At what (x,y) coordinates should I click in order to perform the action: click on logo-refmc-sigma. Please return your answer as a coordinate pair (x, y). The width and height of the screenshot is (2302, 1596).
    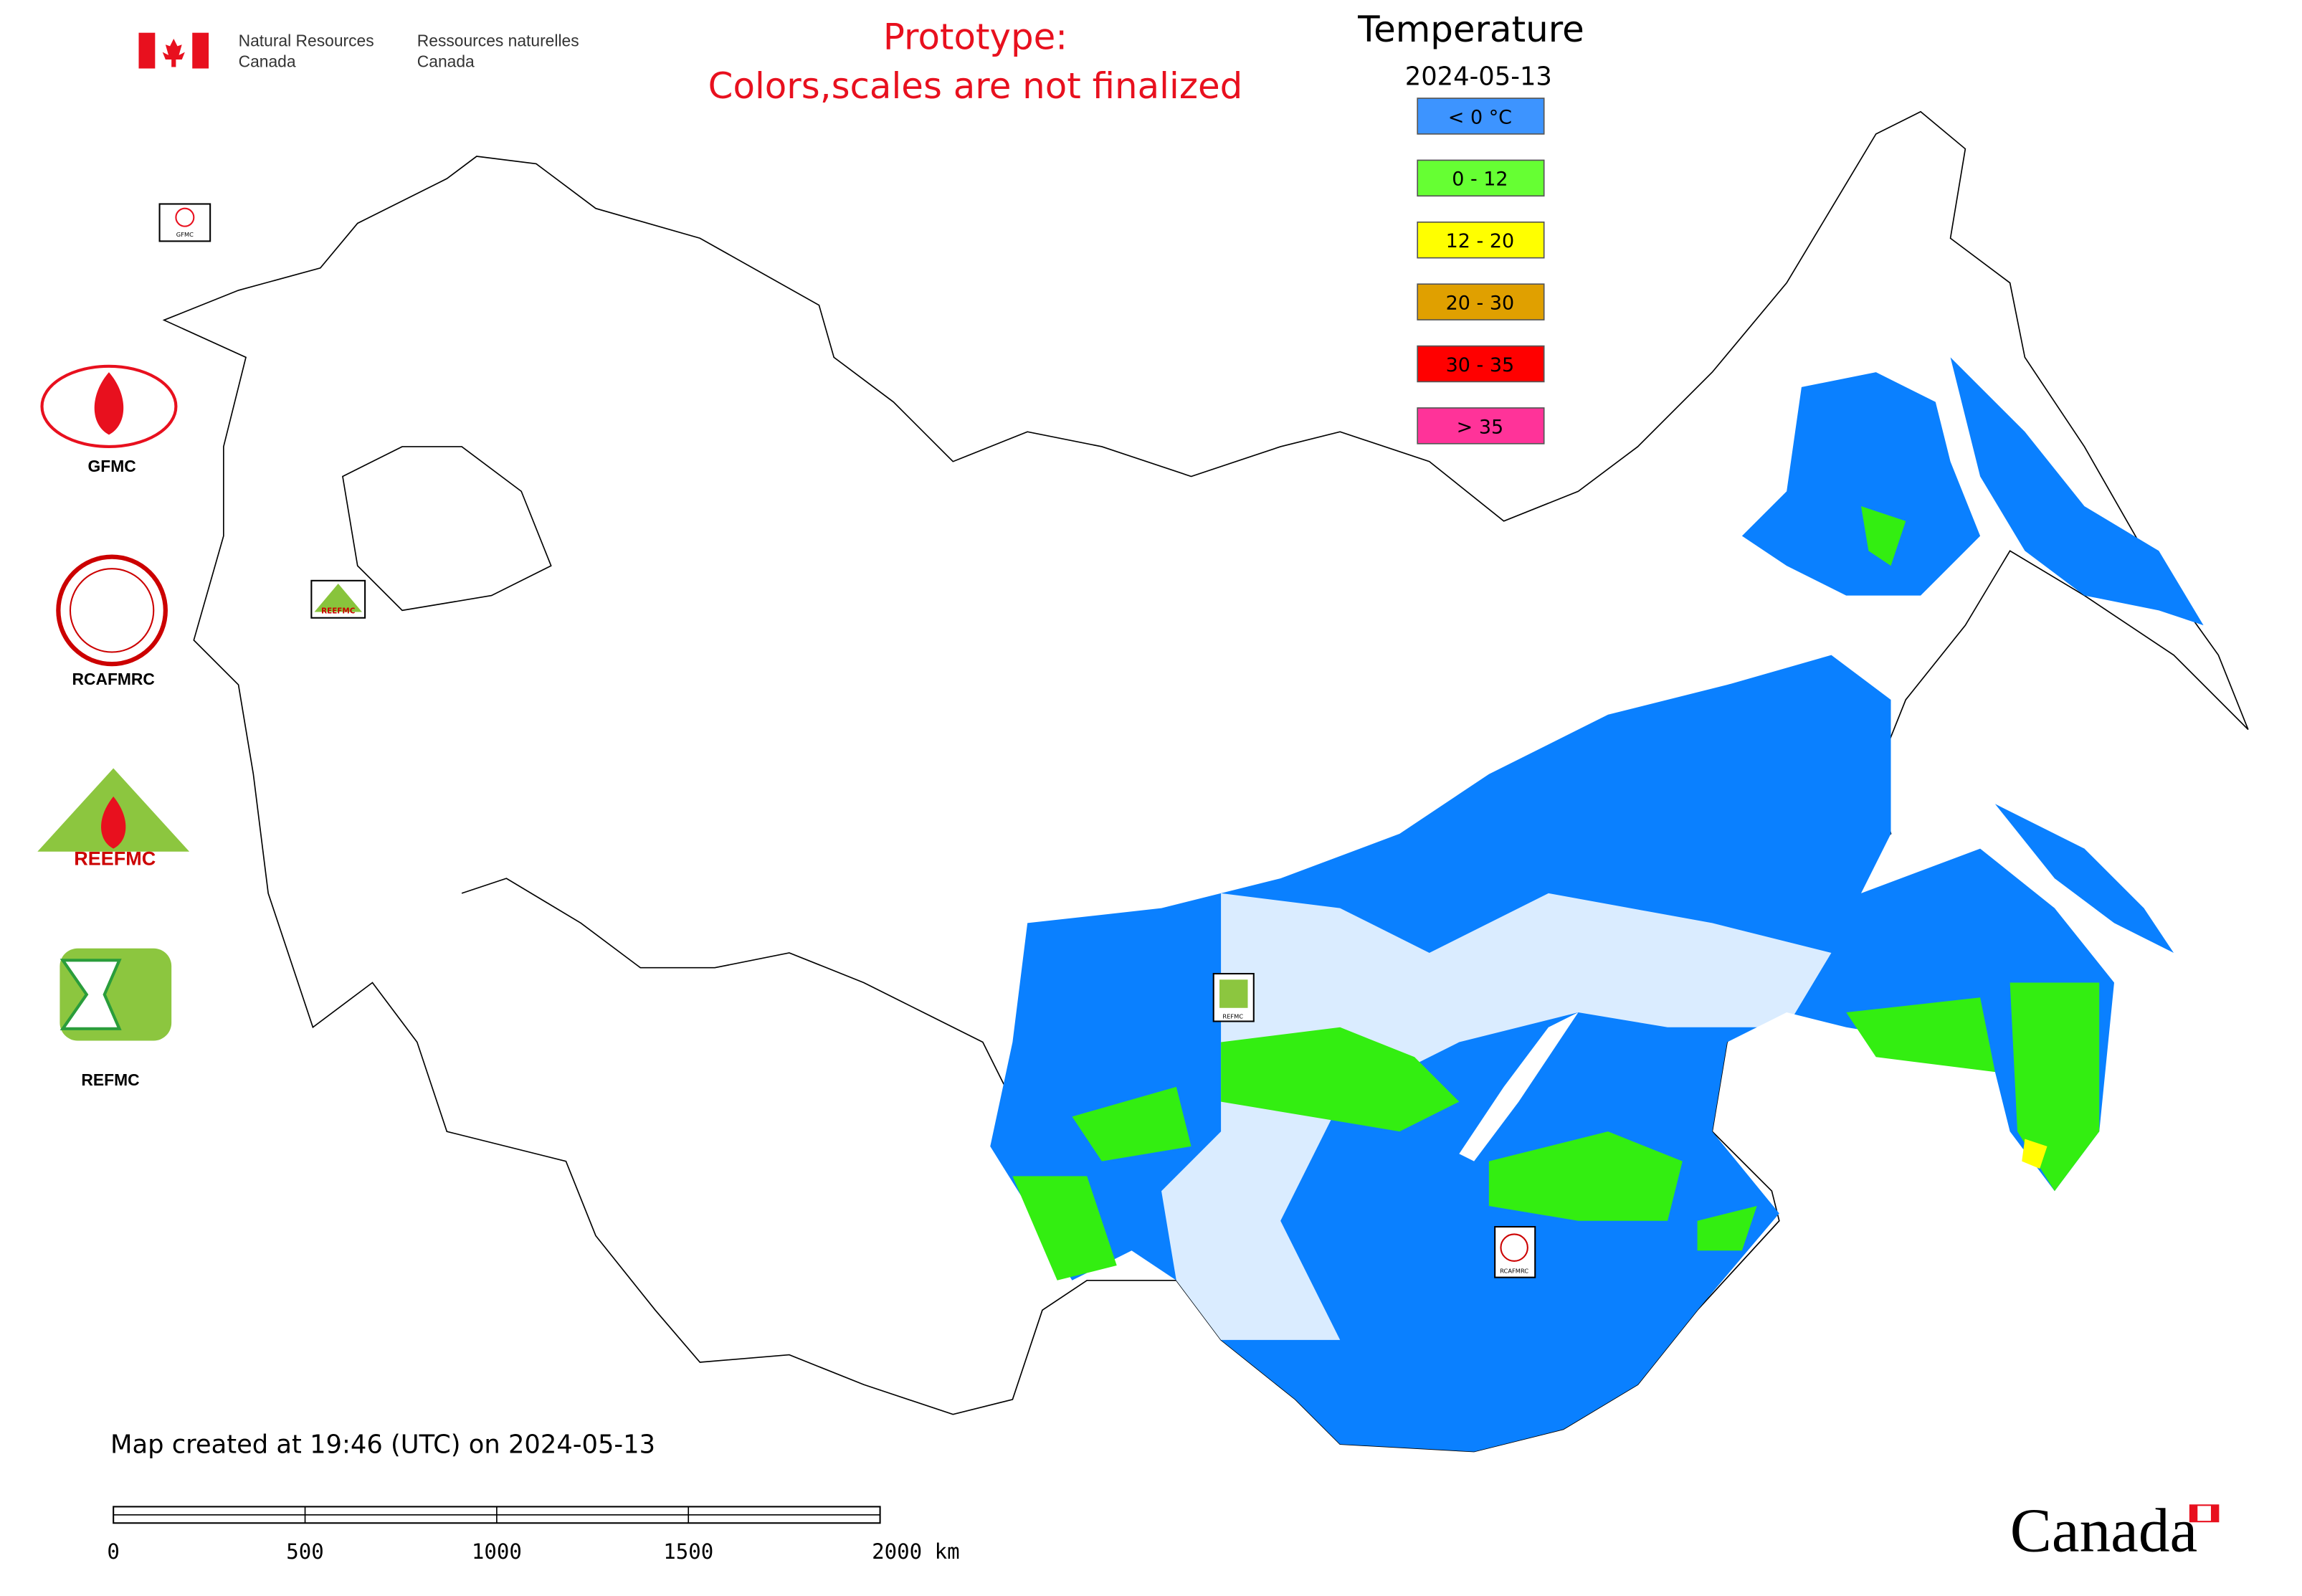
    Looking at the image, I should click on (91, 994).